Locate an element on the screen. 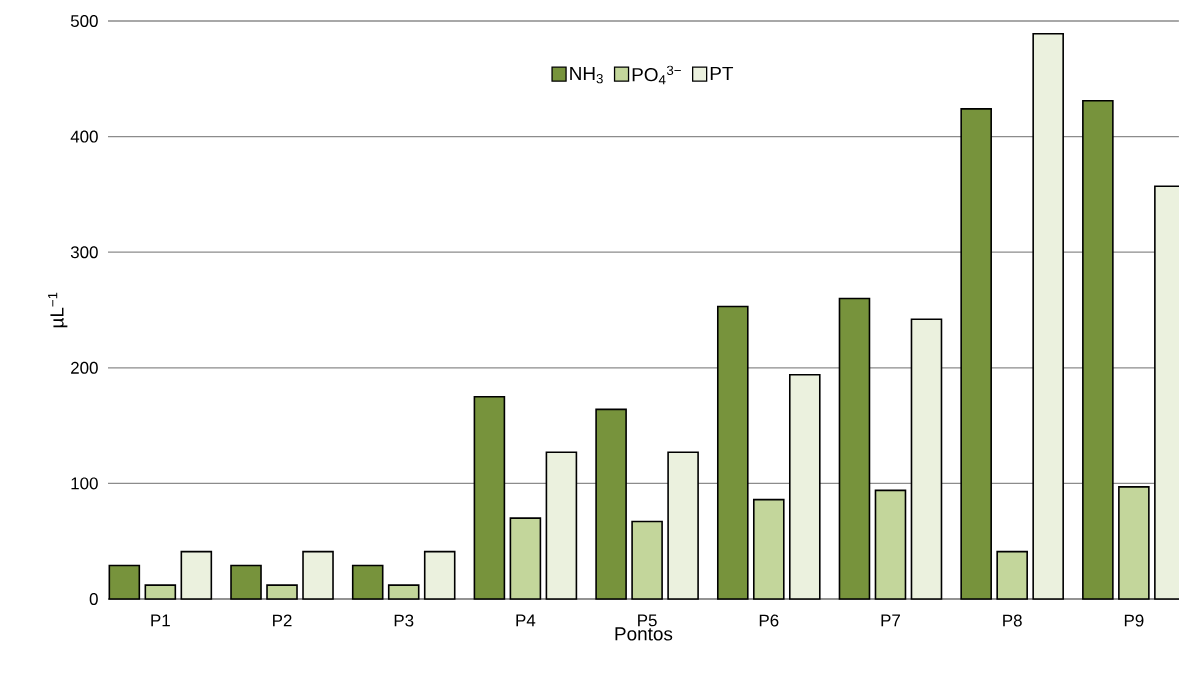  y-tick-label: 0 is located at coordinates (93, 599).